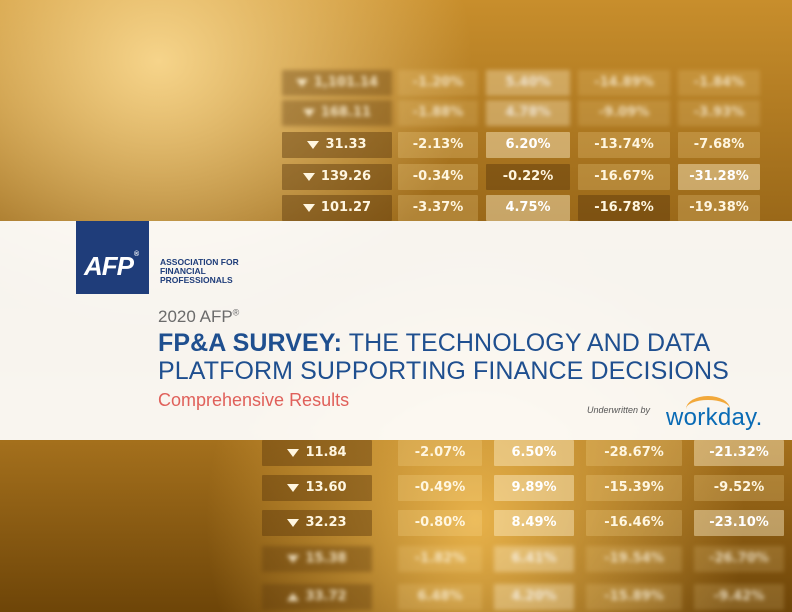 The width and height of the screenshot is (792, 612). What do you see at coordinates (440, 523) in the screenshot?
I see `ticker-change: -0.80%` at bounding box center [440, 523].